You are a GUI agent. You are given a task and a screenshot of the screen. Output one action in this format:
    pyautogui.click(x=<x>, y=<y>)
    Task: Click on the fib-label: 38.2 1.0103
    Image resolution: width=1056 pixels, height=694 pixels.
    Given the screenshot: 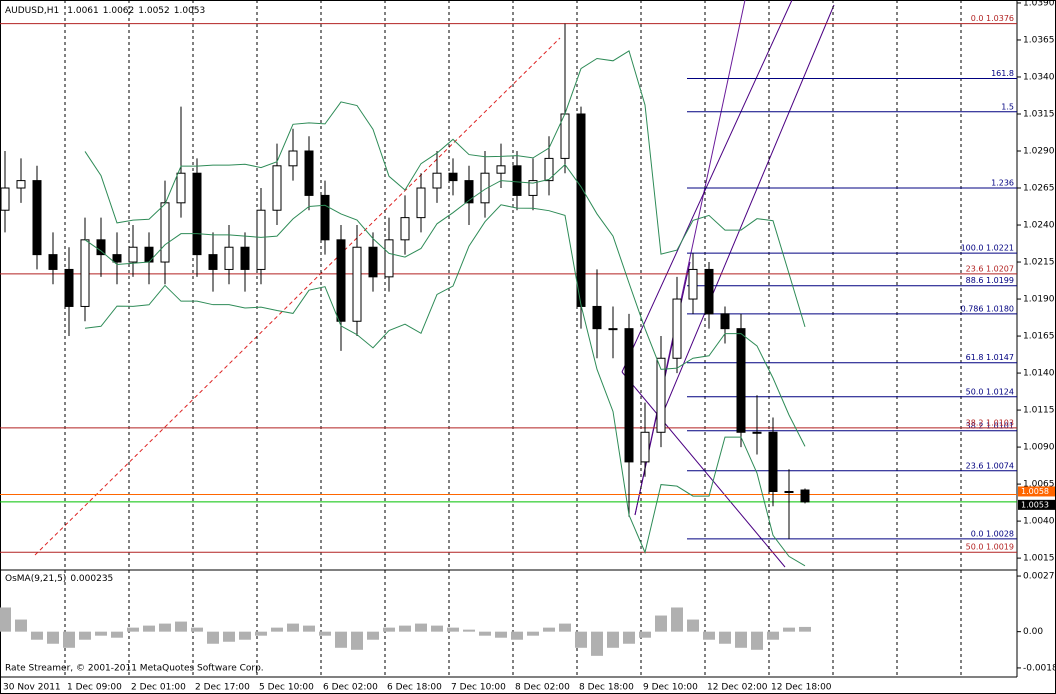 What is the action you would take?
    pyautogui.click(x=990, y=422)
    